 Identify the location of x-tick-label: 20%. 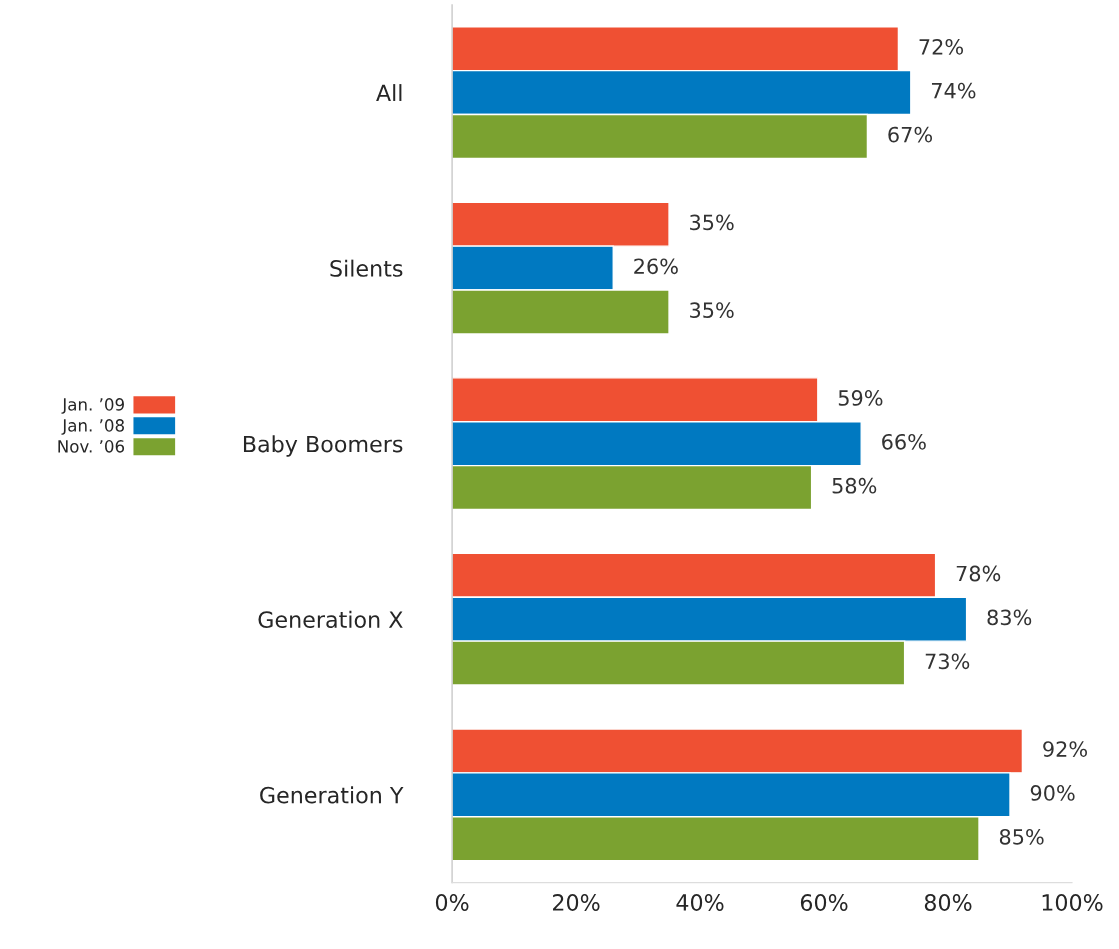
(576, 902).